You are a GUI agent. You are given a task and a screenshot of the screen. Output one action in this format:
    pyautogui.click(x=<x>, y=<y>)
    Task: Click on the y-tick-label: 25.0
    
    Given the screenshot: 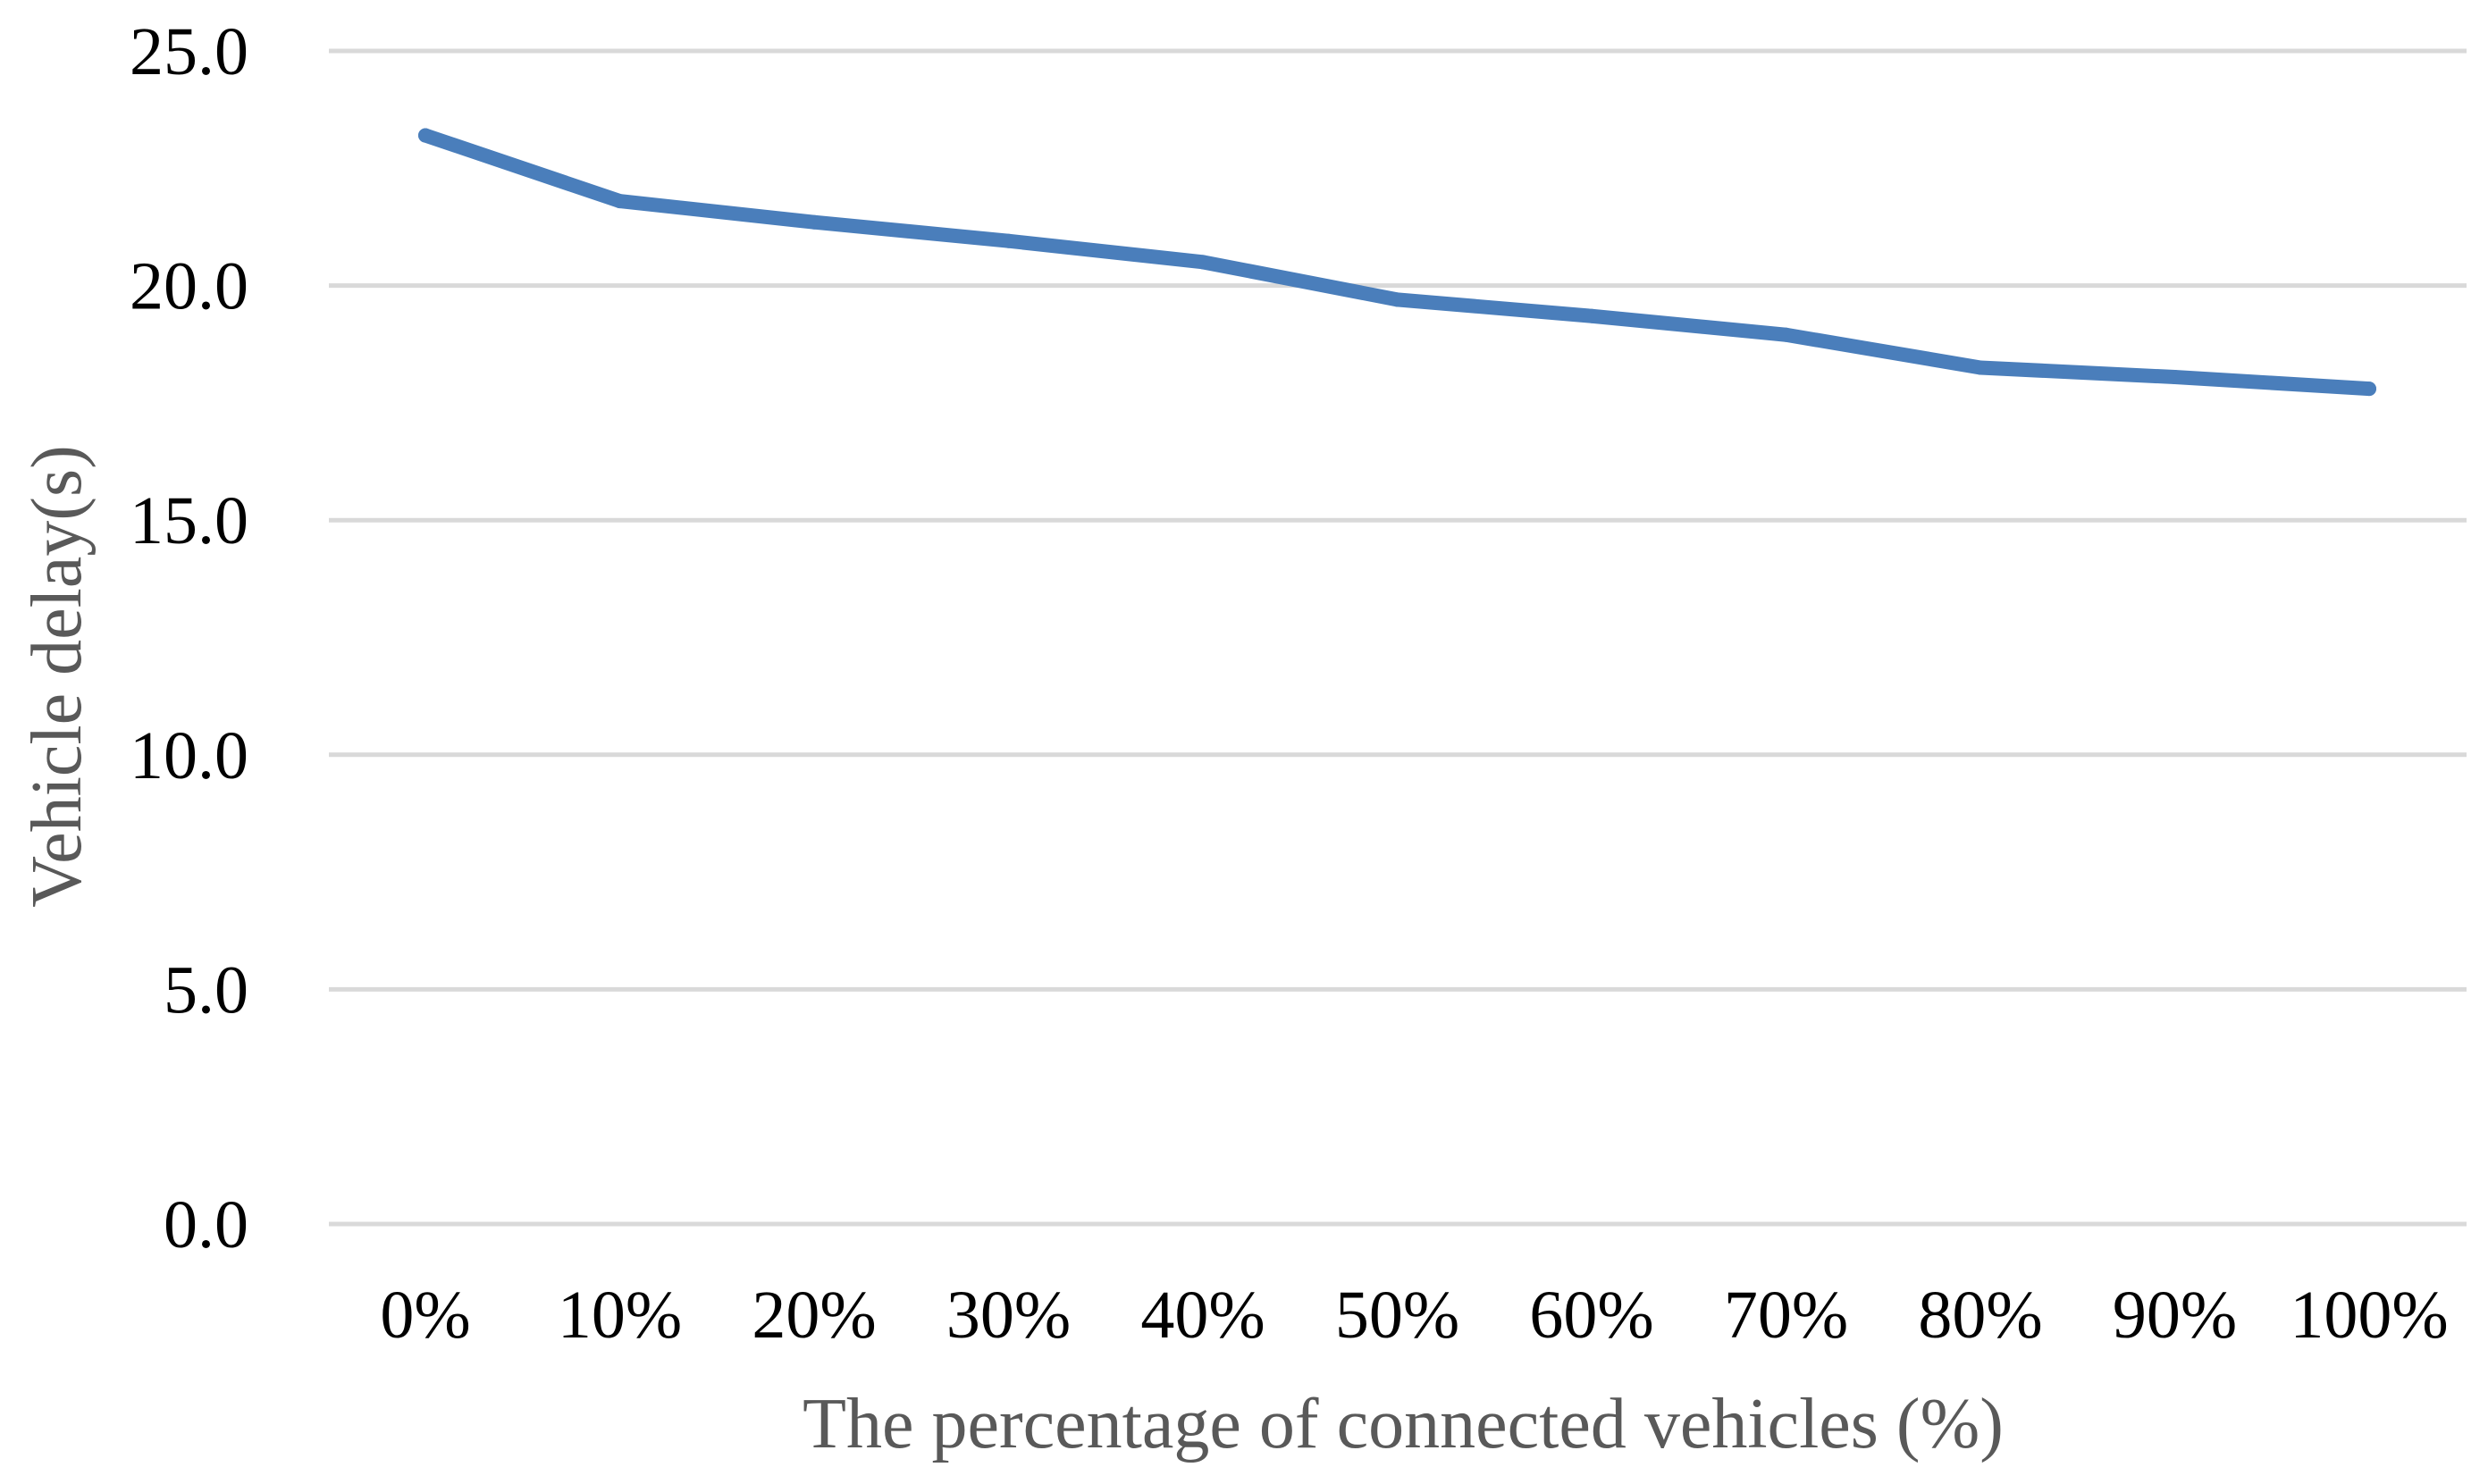 What is the action you would take?
    pyautogui.click(x=189, y=52)
    